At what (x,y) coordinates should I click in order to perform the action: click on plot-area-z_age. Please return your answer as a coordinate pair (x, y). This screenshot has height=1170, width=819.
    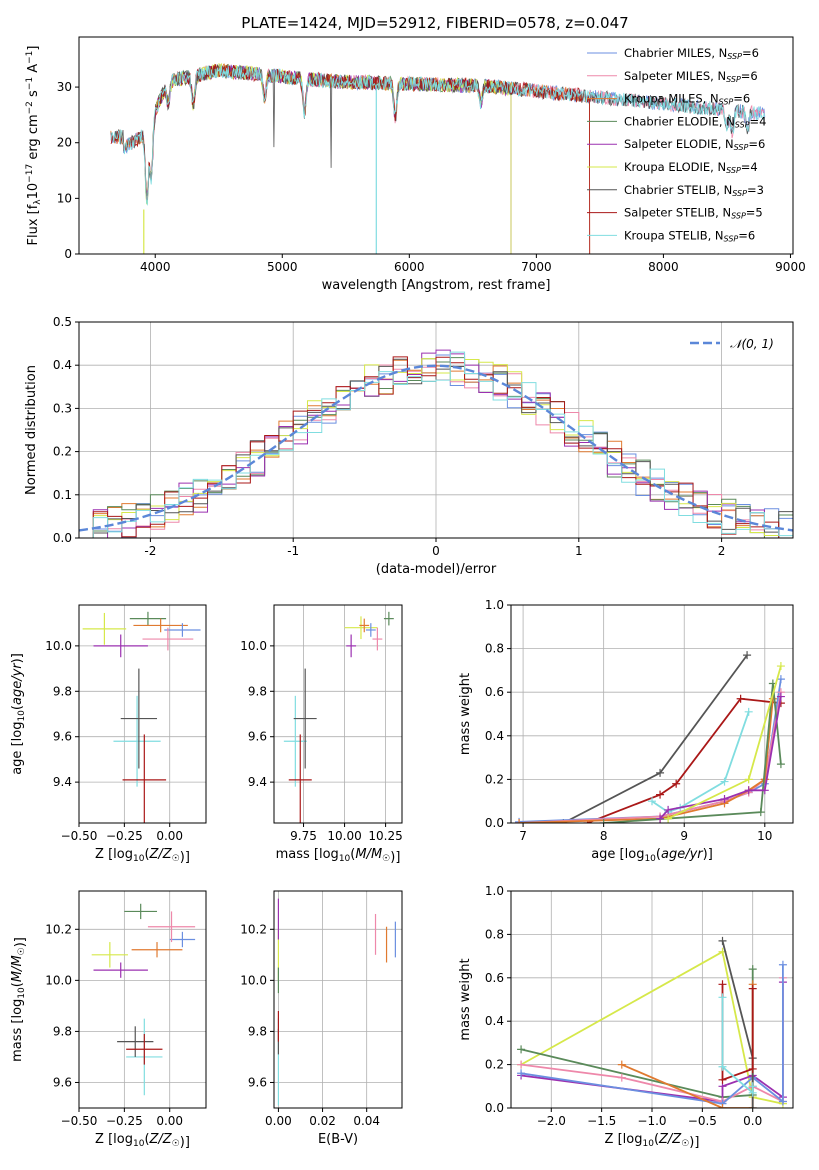
    Looking at the image, I should click on (141, 717).